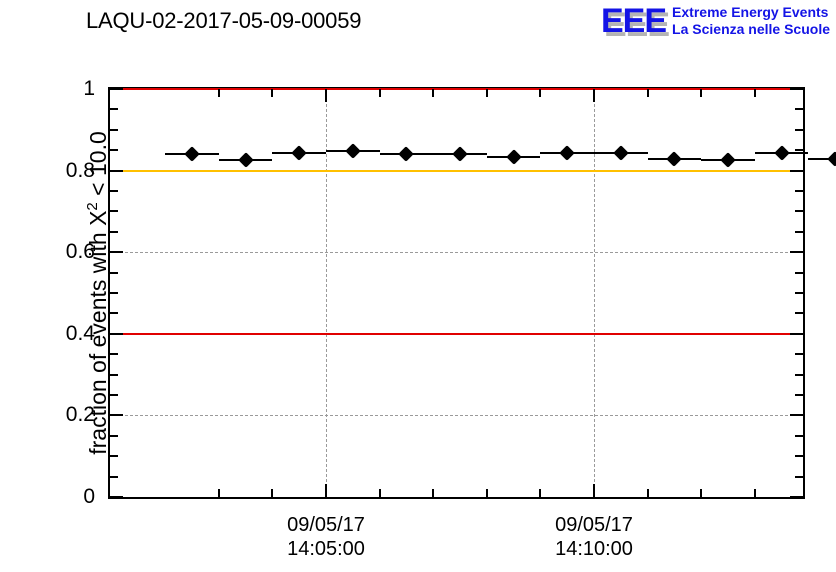  Describe the element at coordinates (594, 537) in the screenshot. I see `x-axis-tick-label: 09/05/17 14:10:00` at that location.